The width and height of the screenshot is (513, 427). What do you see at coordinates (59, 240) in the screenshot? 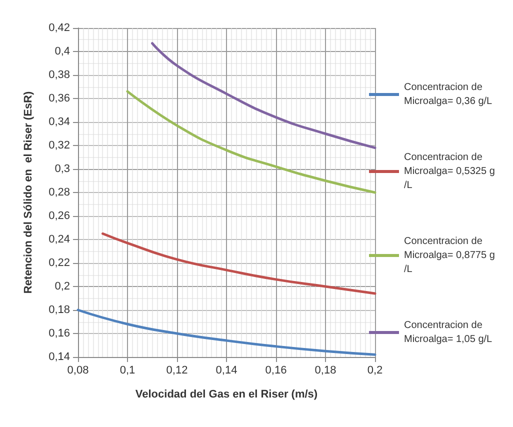
I see `y-tick-label: 0,24` at bounding box center [59, 240].